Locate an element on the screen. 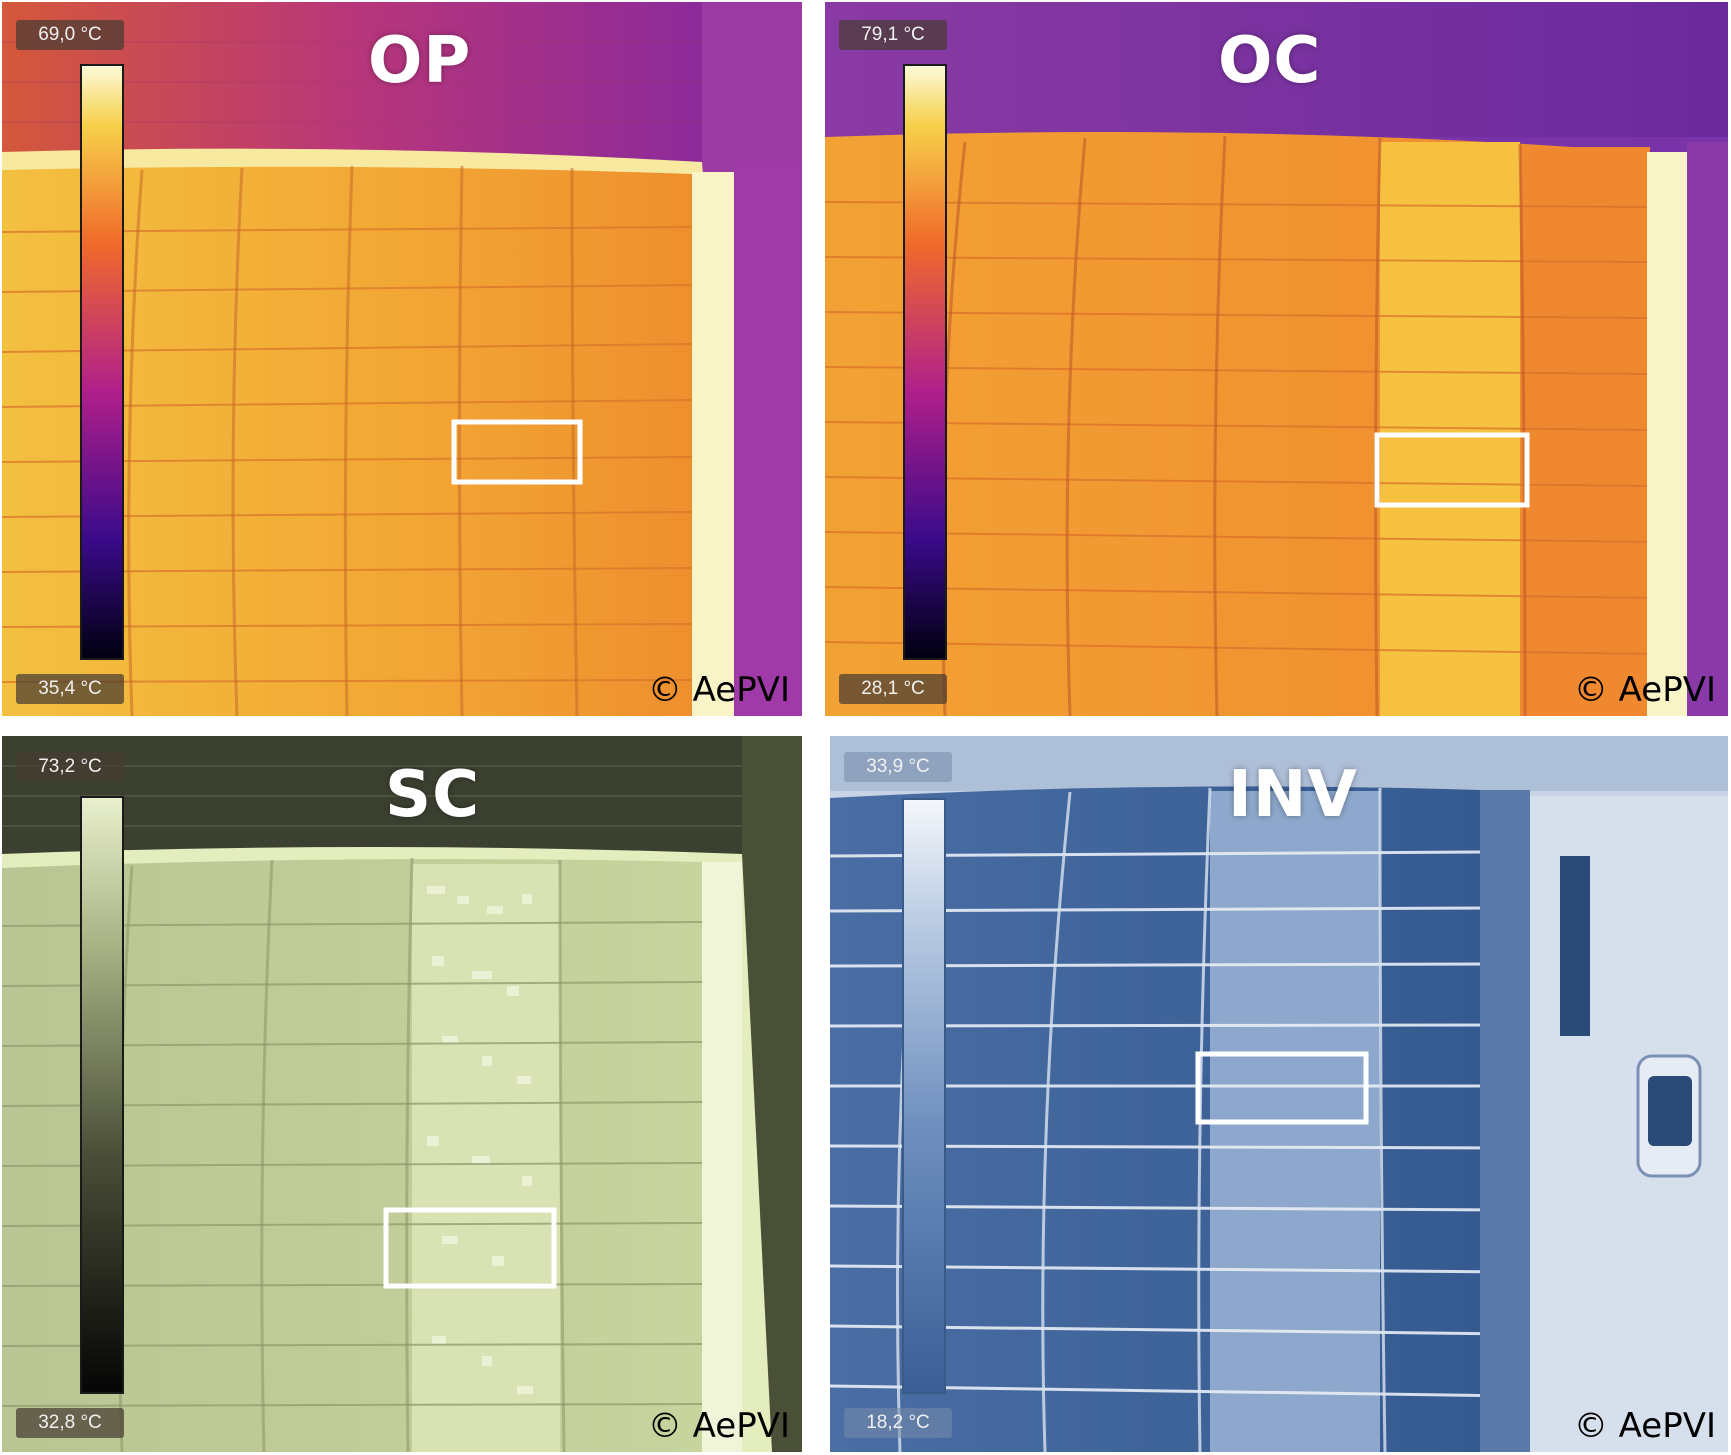  highlight-box-sc is located at coordinates (470, 1248).